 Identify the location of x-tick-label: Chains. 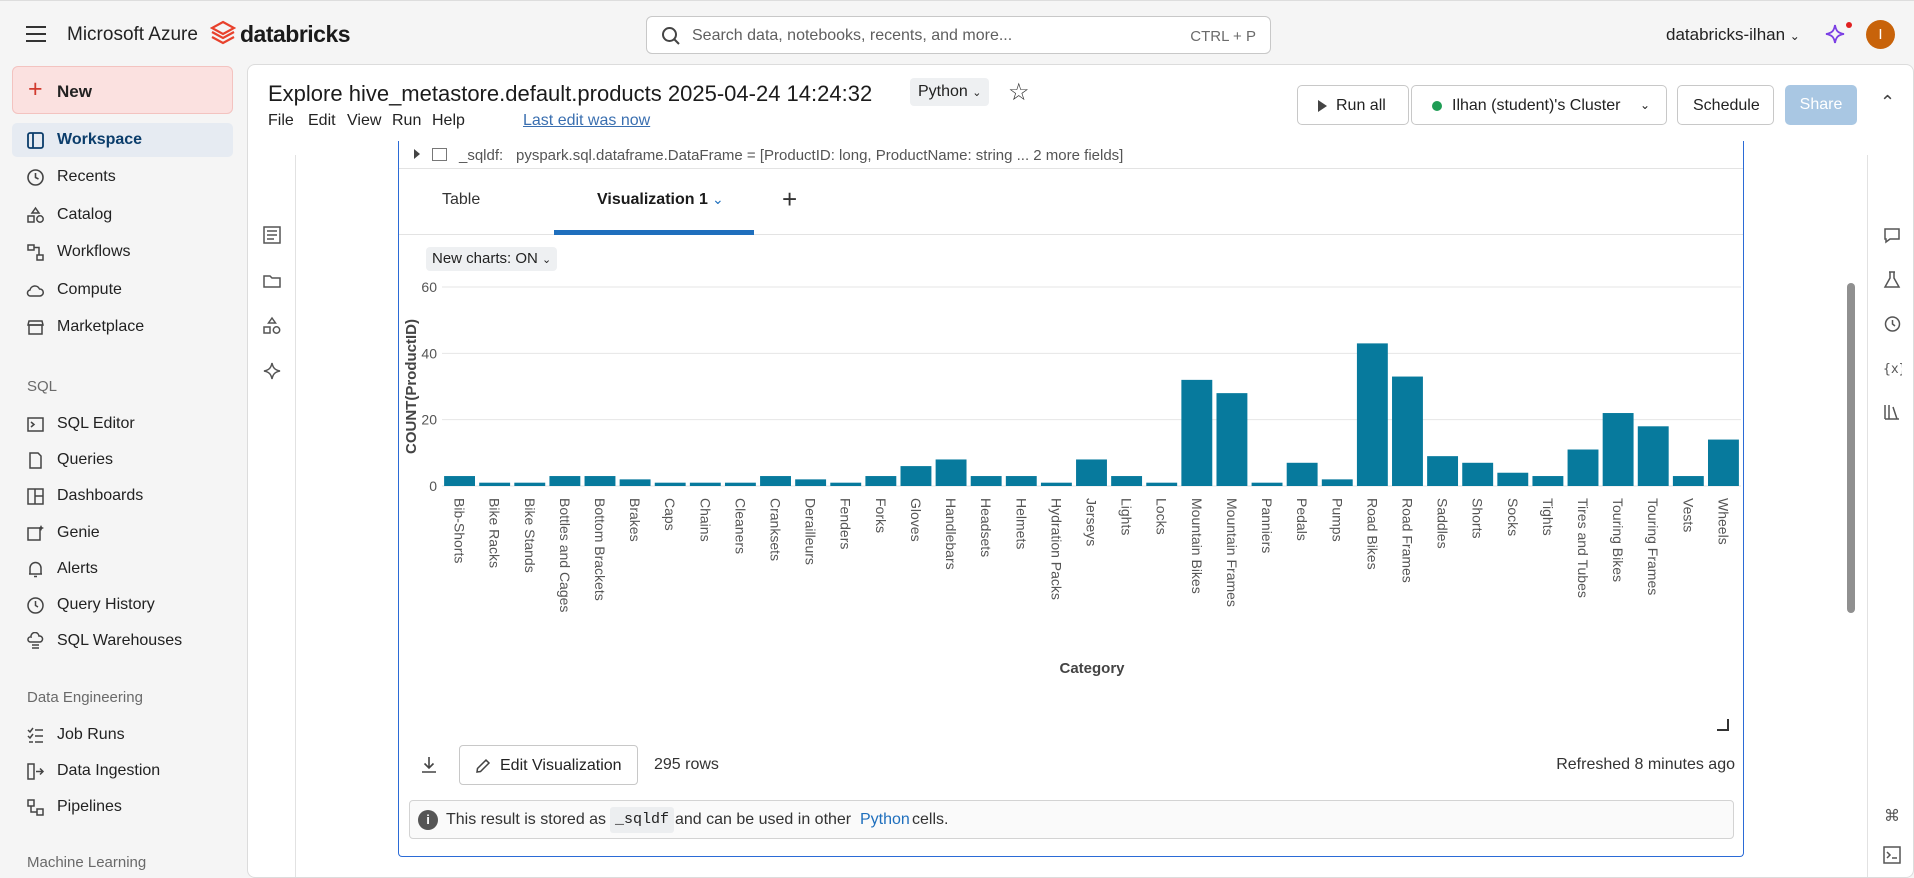
(705, 520).